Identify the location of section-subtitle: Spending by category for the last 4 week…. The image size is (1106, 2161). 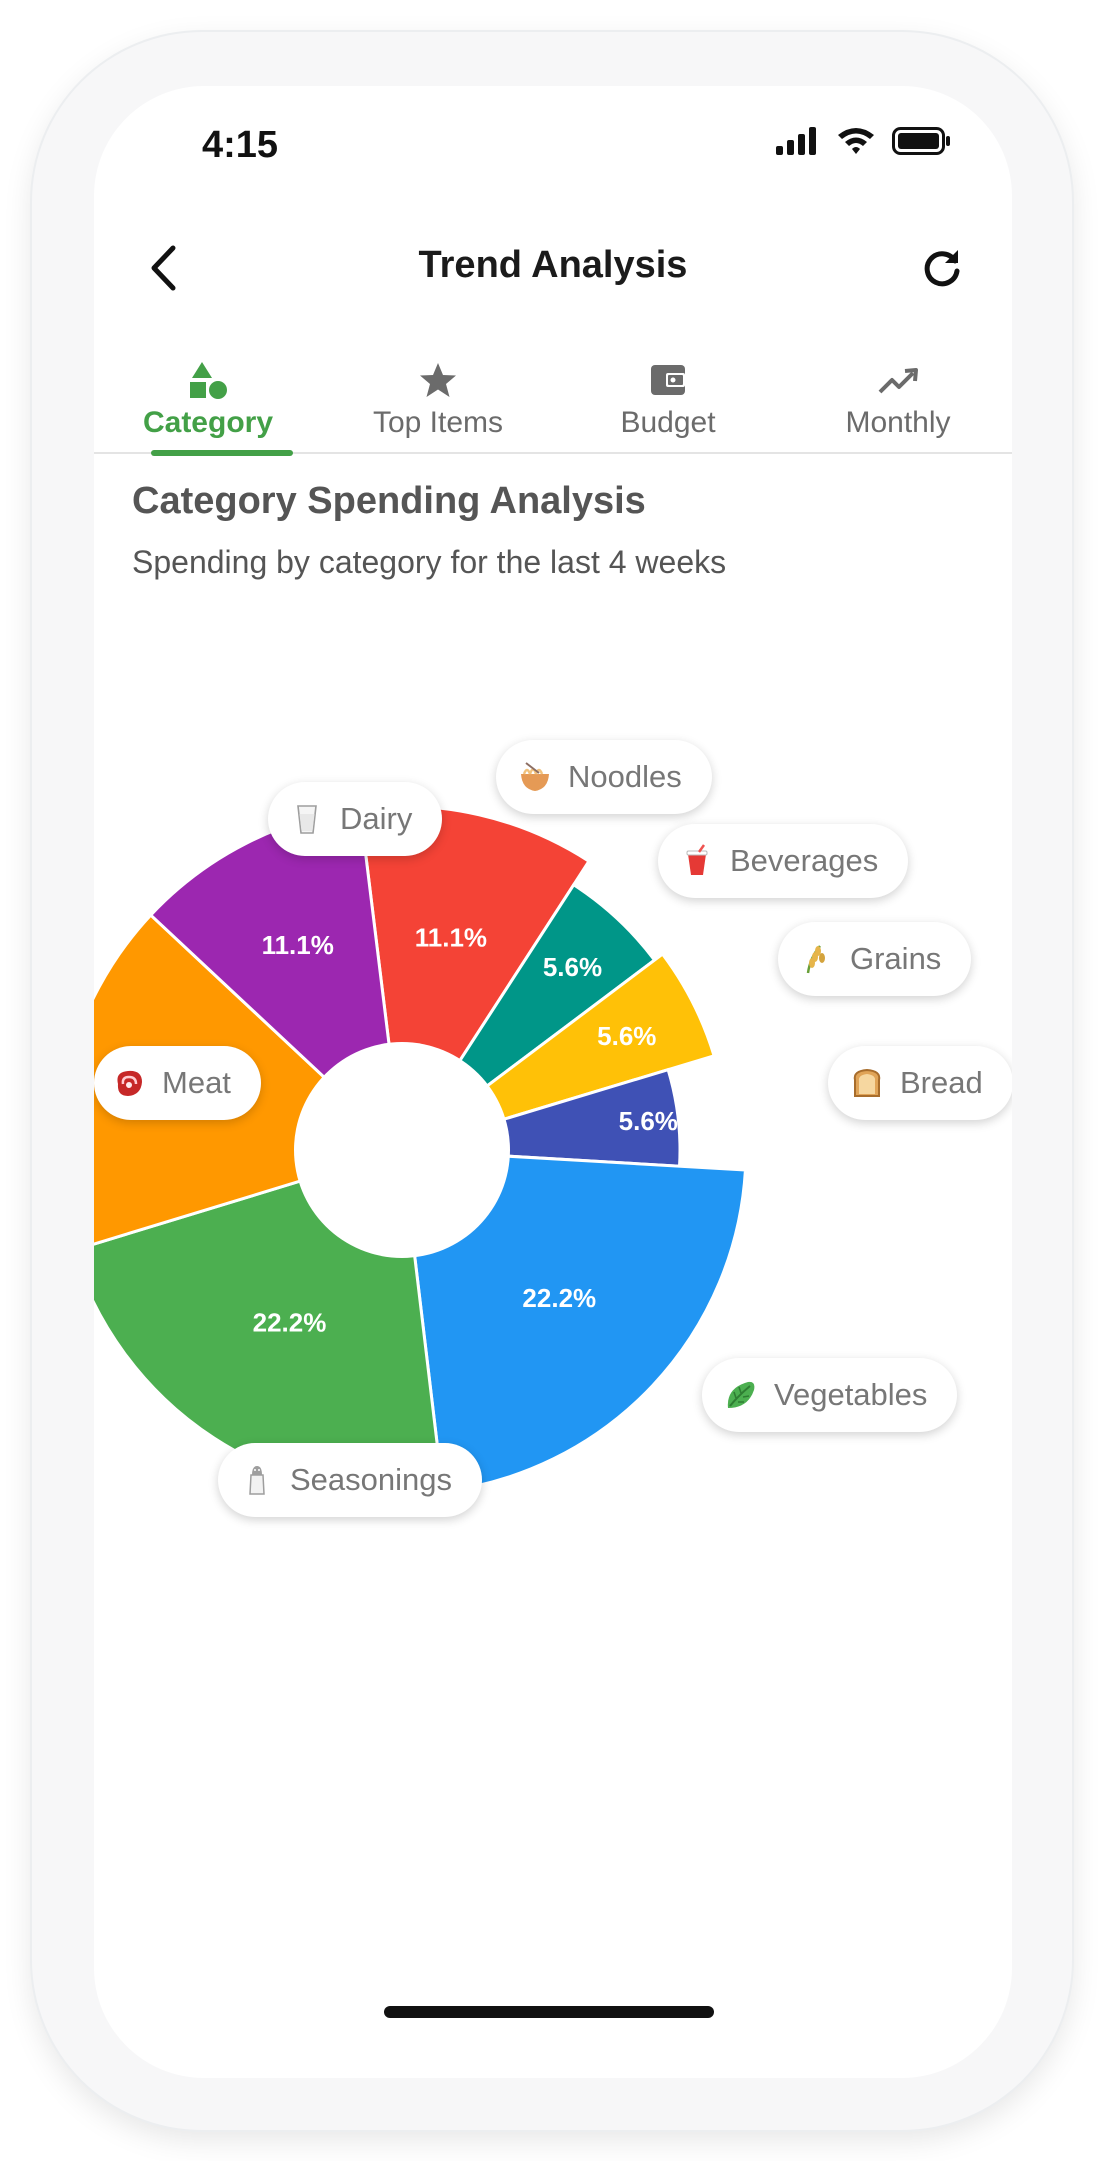
(429, 562).